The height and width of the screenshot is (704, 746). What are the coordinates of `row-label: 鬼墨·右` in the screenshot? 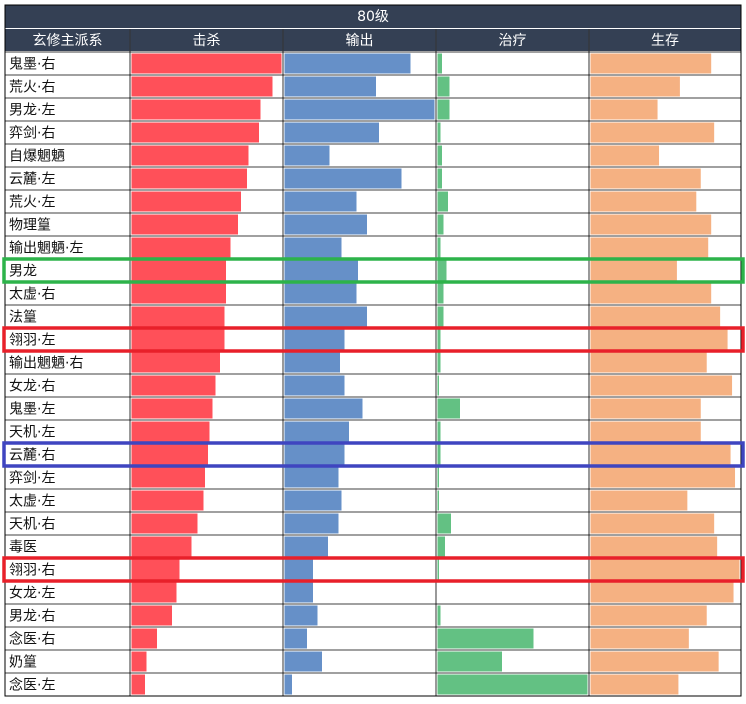 It's located at (32, 65).